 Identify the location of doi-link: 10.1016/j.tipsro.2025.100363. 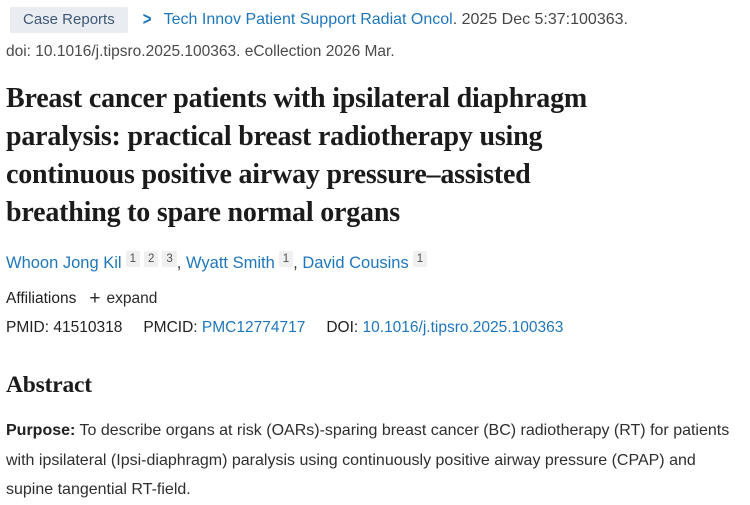
(463, 327).